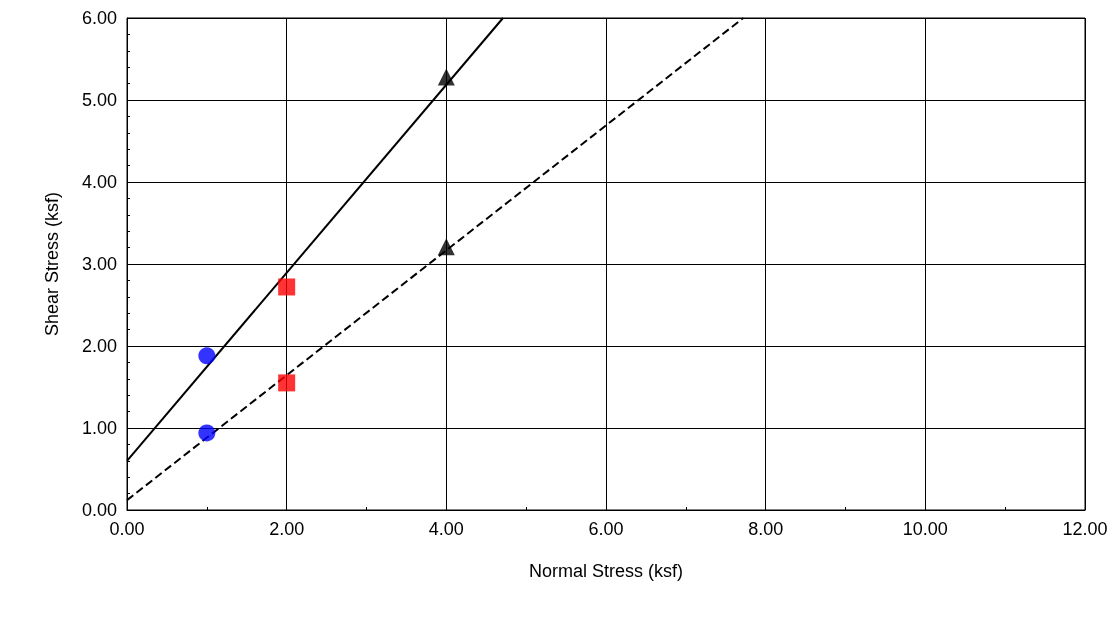 Image resolution: width=1120 pixels, height=617 pixels. I want to click on x-tick-label: 8.00, so click(766, 529).